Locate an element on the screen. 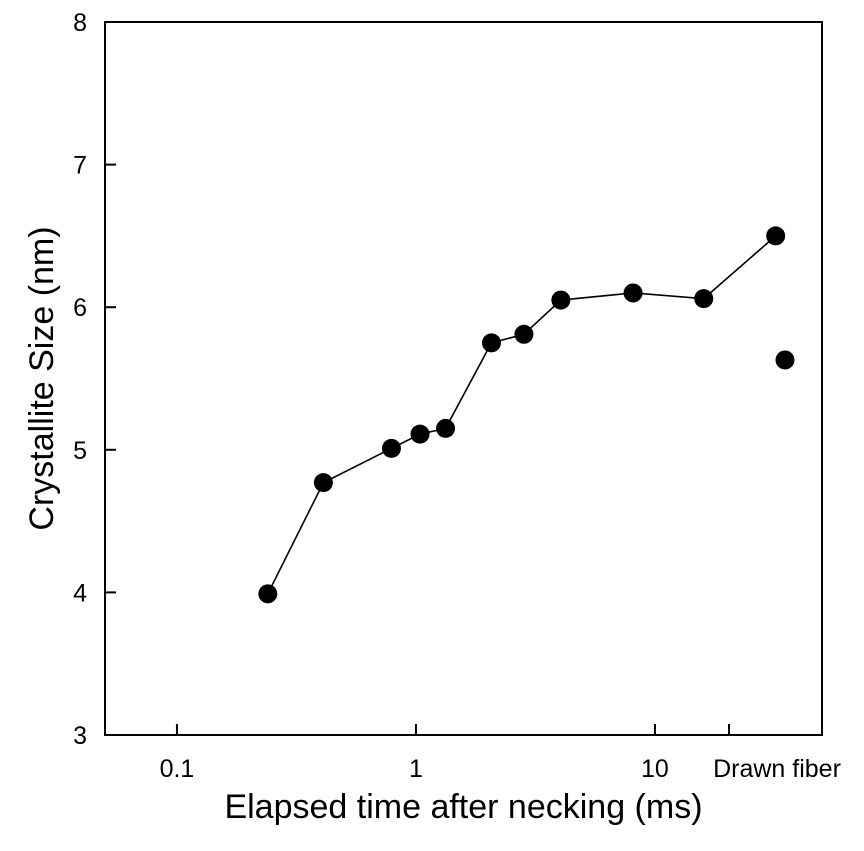  y-tick-label: 3 is located at coordinates (80, 736).